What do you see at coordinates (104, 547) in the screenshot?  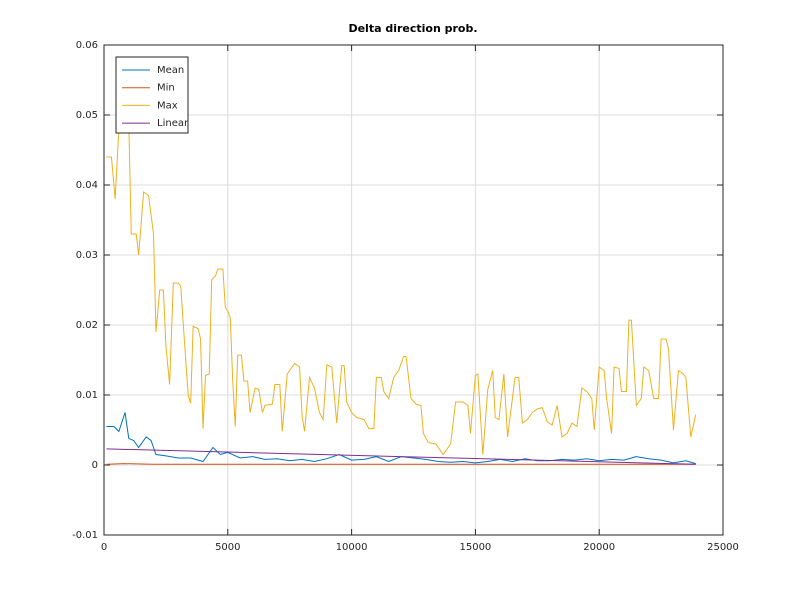 I see `x-tick-label: 0` at bounding box center [104, 547].